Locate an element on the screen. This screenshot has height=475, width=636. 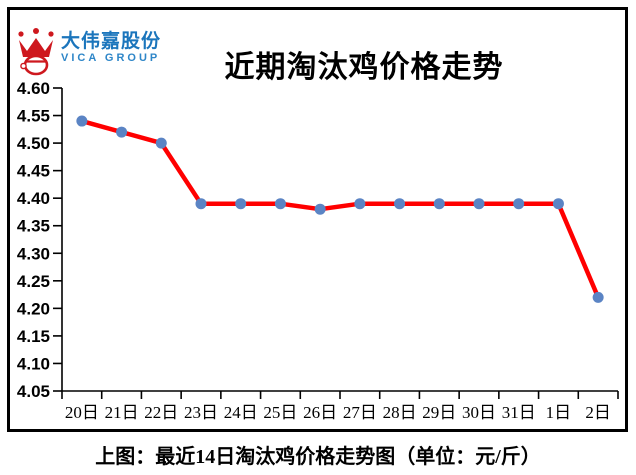
x-axis-label: 24日 is located at coordinates (241, 412).